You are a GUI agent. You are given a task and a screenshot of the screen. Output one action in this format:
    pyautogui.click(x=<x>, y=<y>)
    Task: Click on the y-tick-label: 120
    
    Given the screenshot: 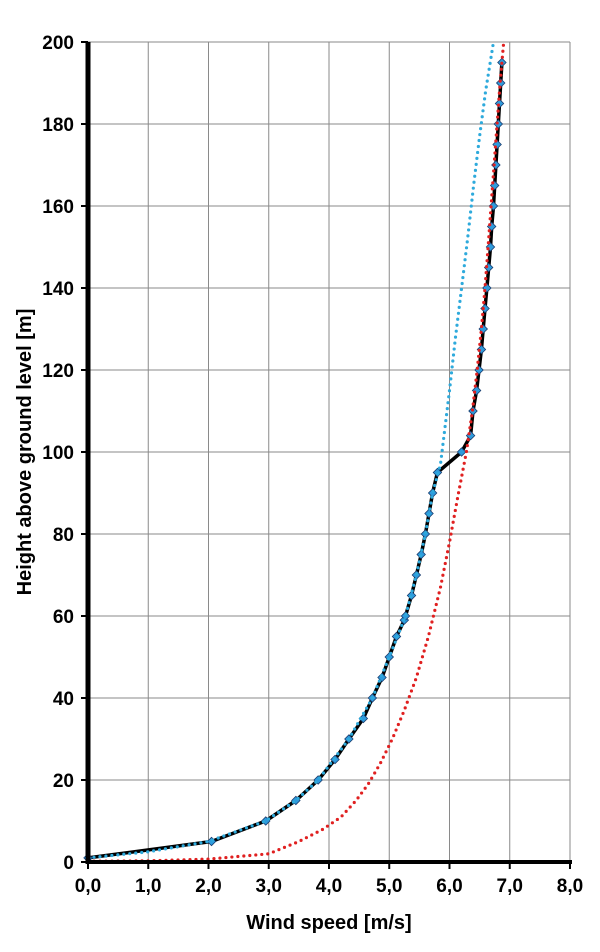 What is the action you would take?
    pyautogui.click(x=58, y=371)
    